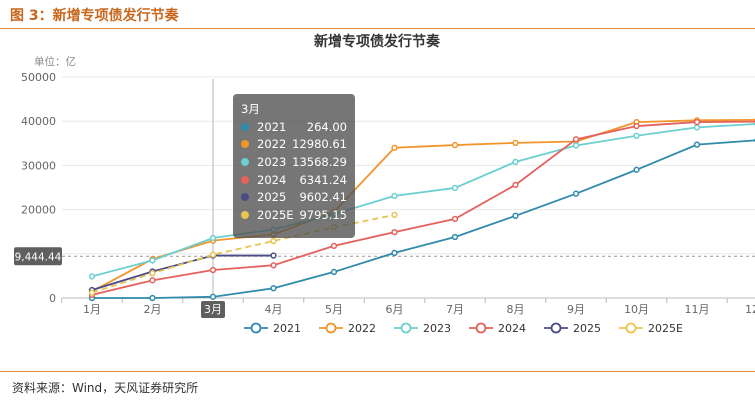 Image resolution: width=755 pixels, height=400 pixels. Describe the element at coordinates (512, 328) in the screenshot. I see `legend-label-2024: 2024` at that location.